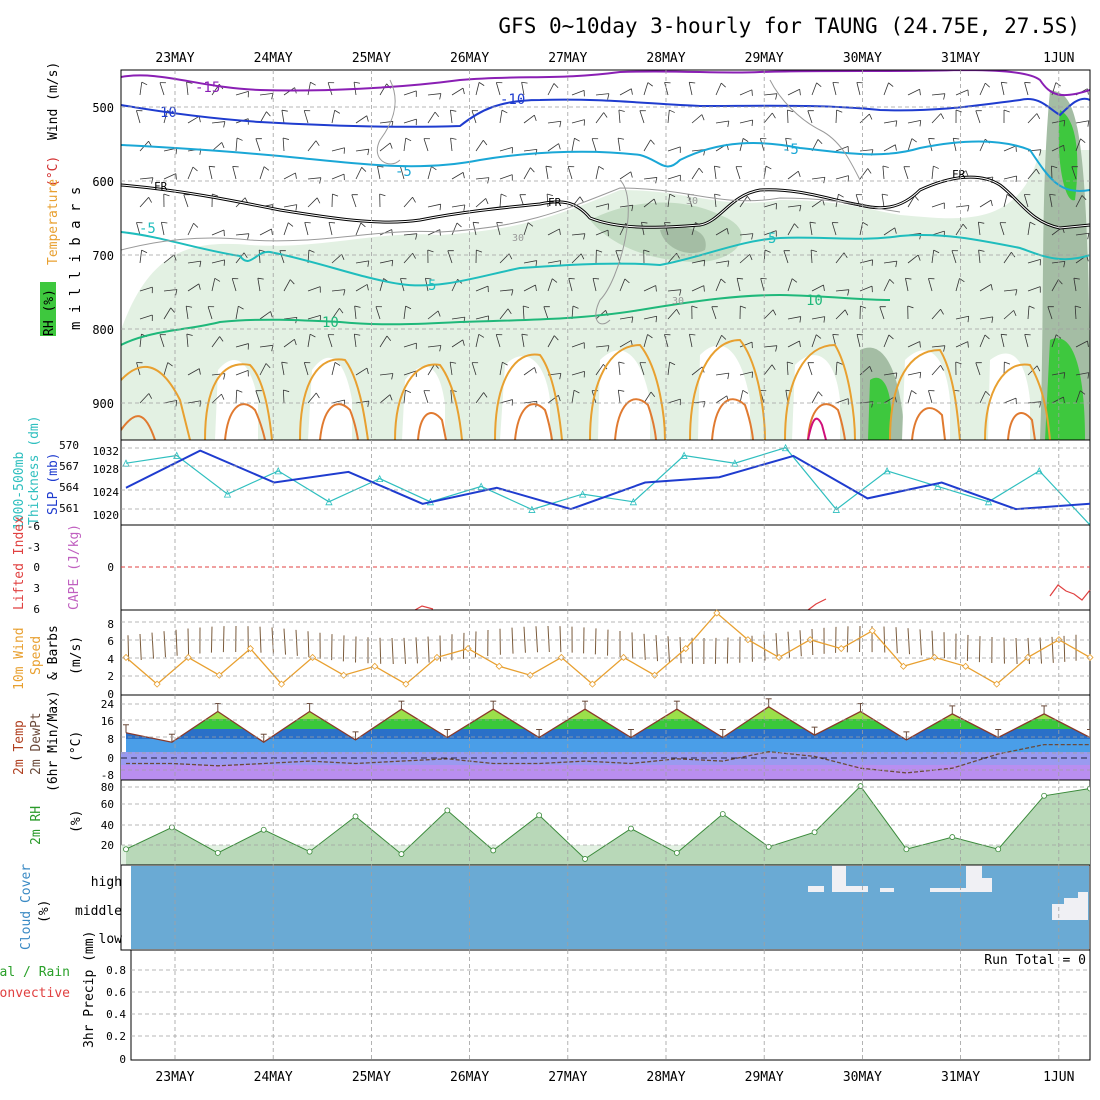  Describe the element at coordinates (1058, 58) in the screenshot. I see `day-label-top: 1JUN` at that location.